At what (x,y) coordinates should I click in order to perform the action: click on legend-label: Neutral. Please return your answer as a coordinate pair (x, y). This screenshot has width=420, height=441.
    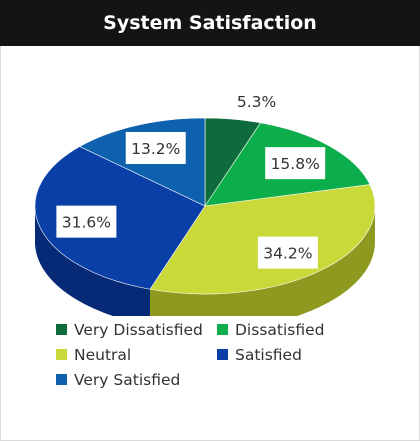
    Looking at the image, I should click on (103, 354).